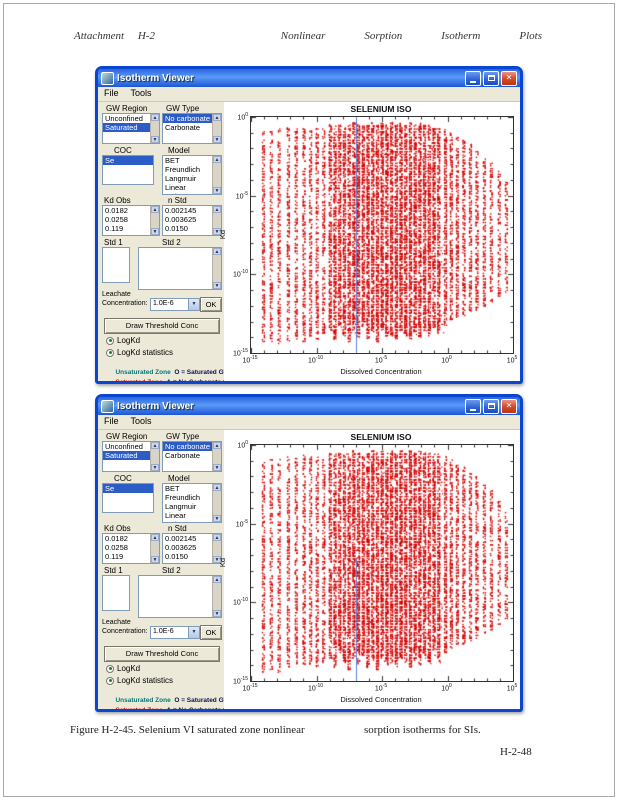 Image resolution: width=618 pixels, height=800 pixels. What do you see at coordinates (111, 421) in the screenshot?
I see `menu-file: File` at bounding box center [111, 421].